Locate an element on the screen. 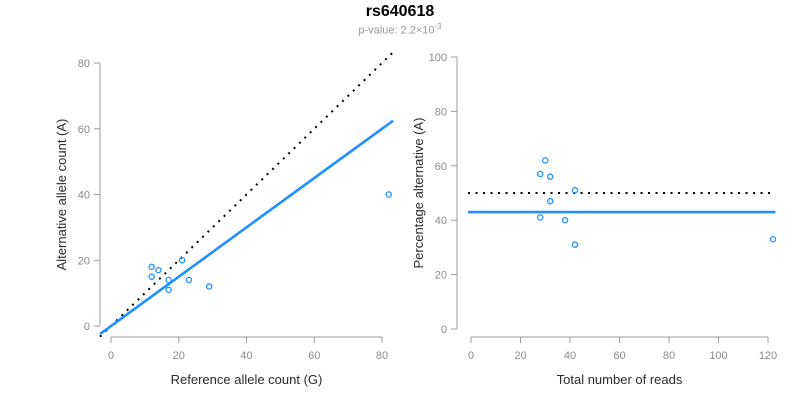  p-value-subtitle: p-value: 2.2×10-3 is located at coordinates (400, 29).